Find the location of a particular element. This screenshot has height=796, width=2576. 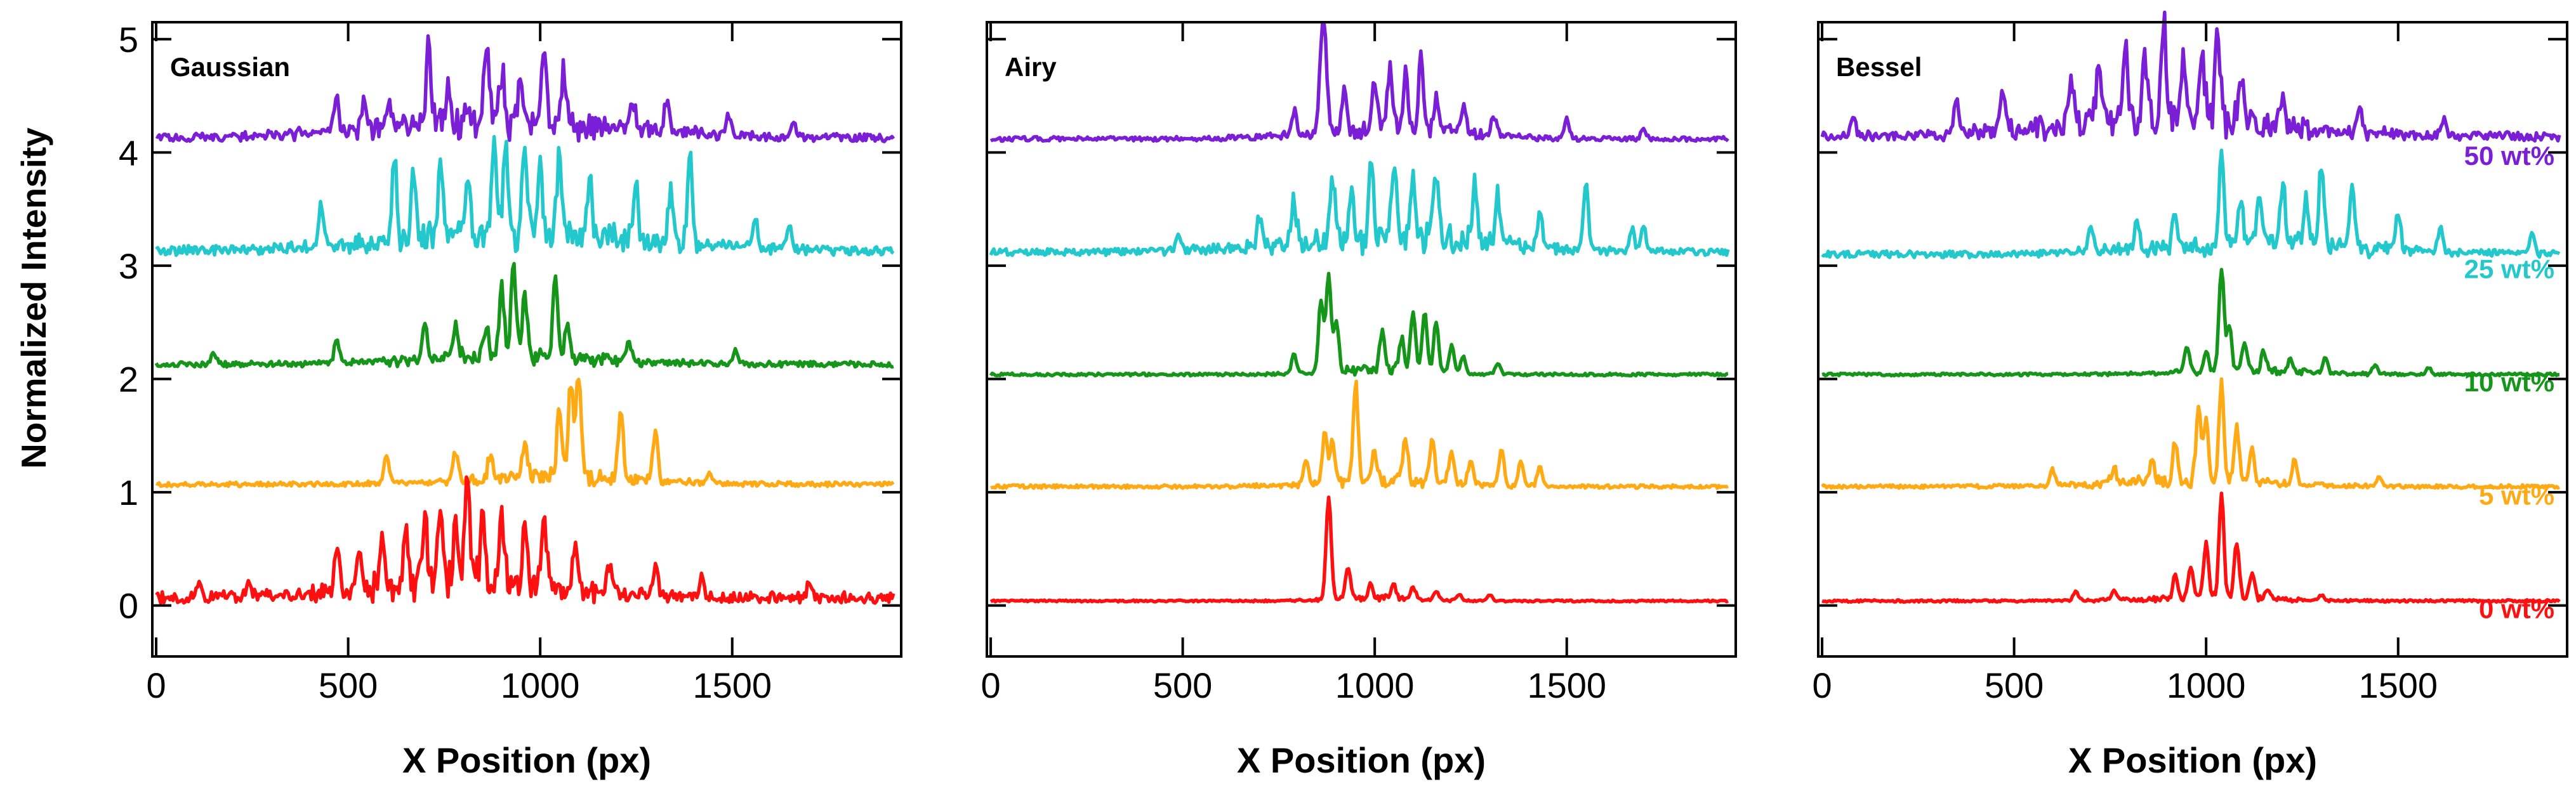

series-line-gaussian-25wt is located at coordinates (525, 196).